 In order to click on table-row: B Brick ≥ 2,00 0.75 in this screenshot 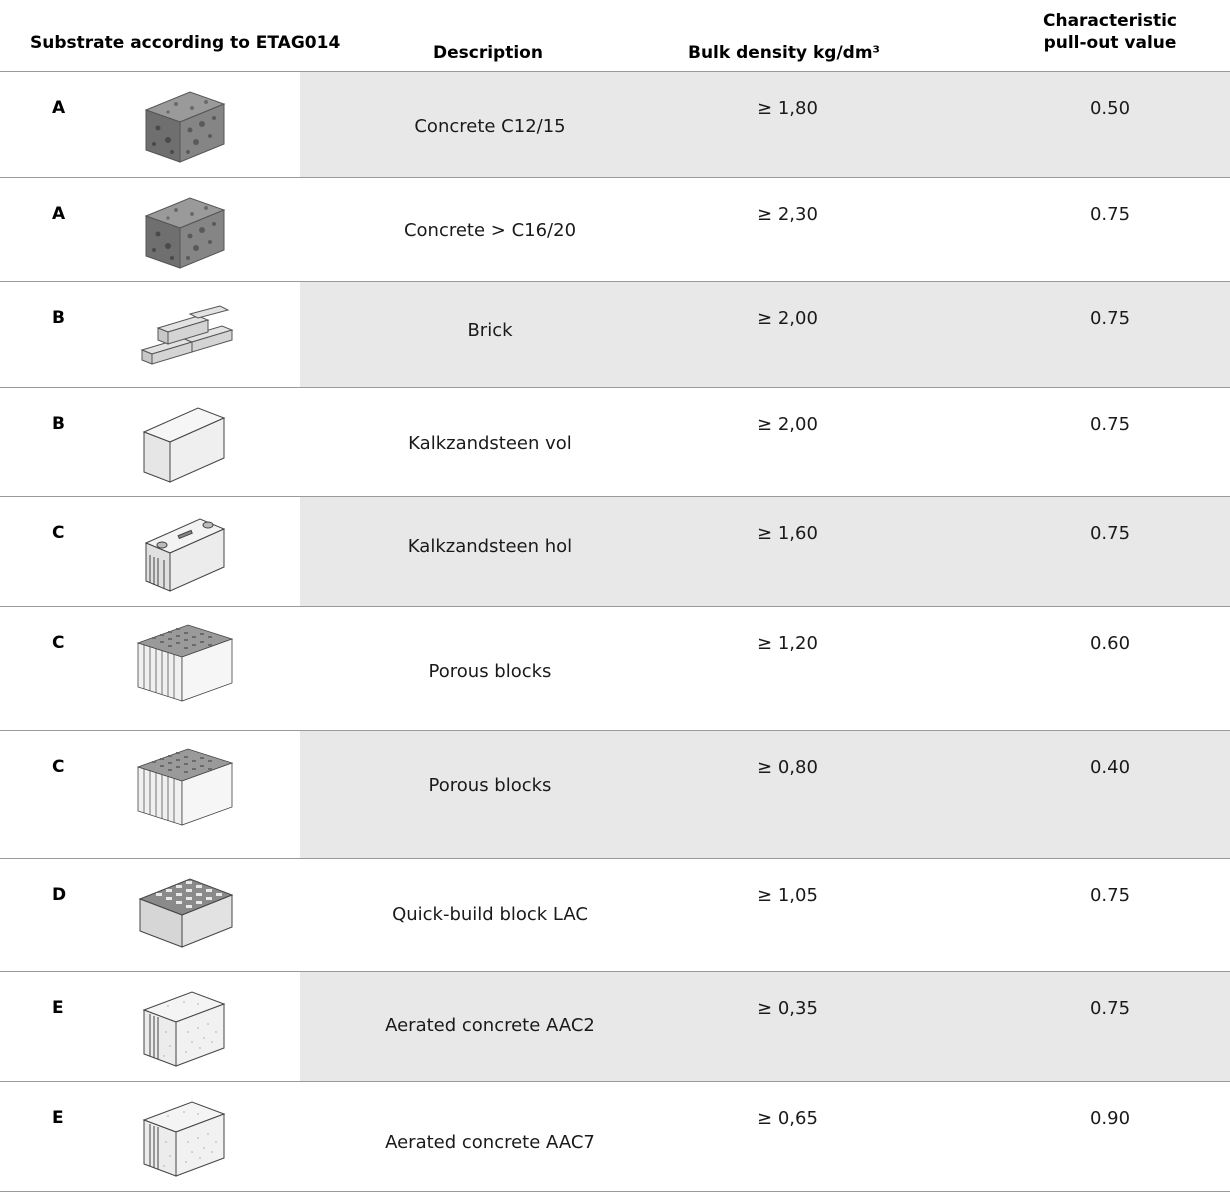, I will do `click(615, 335)`.